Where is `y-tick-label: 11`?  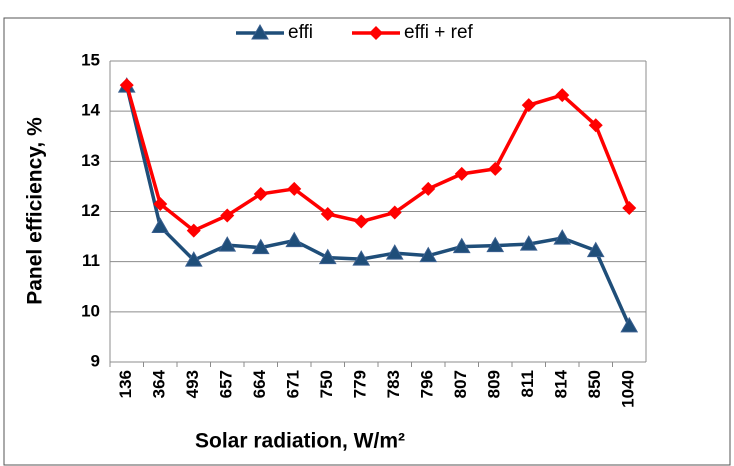 y-tick-label: 11 is located at coordinates (91, 260).